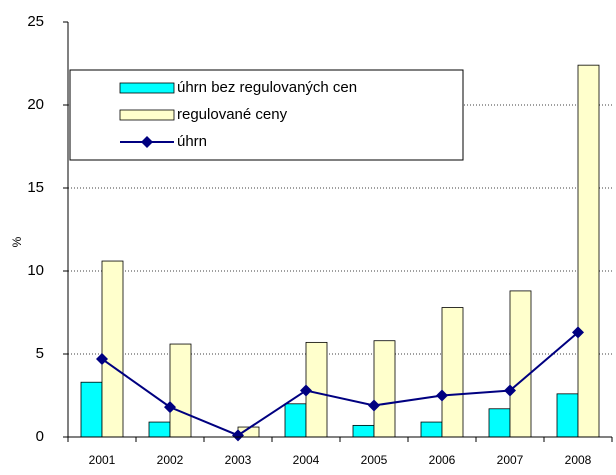 This screenshot has width=616, height=475. What do you see at coordinates (192, 141) in the screenshot?
I see `legend-label: úhrn` at bounding box center [192, 141].